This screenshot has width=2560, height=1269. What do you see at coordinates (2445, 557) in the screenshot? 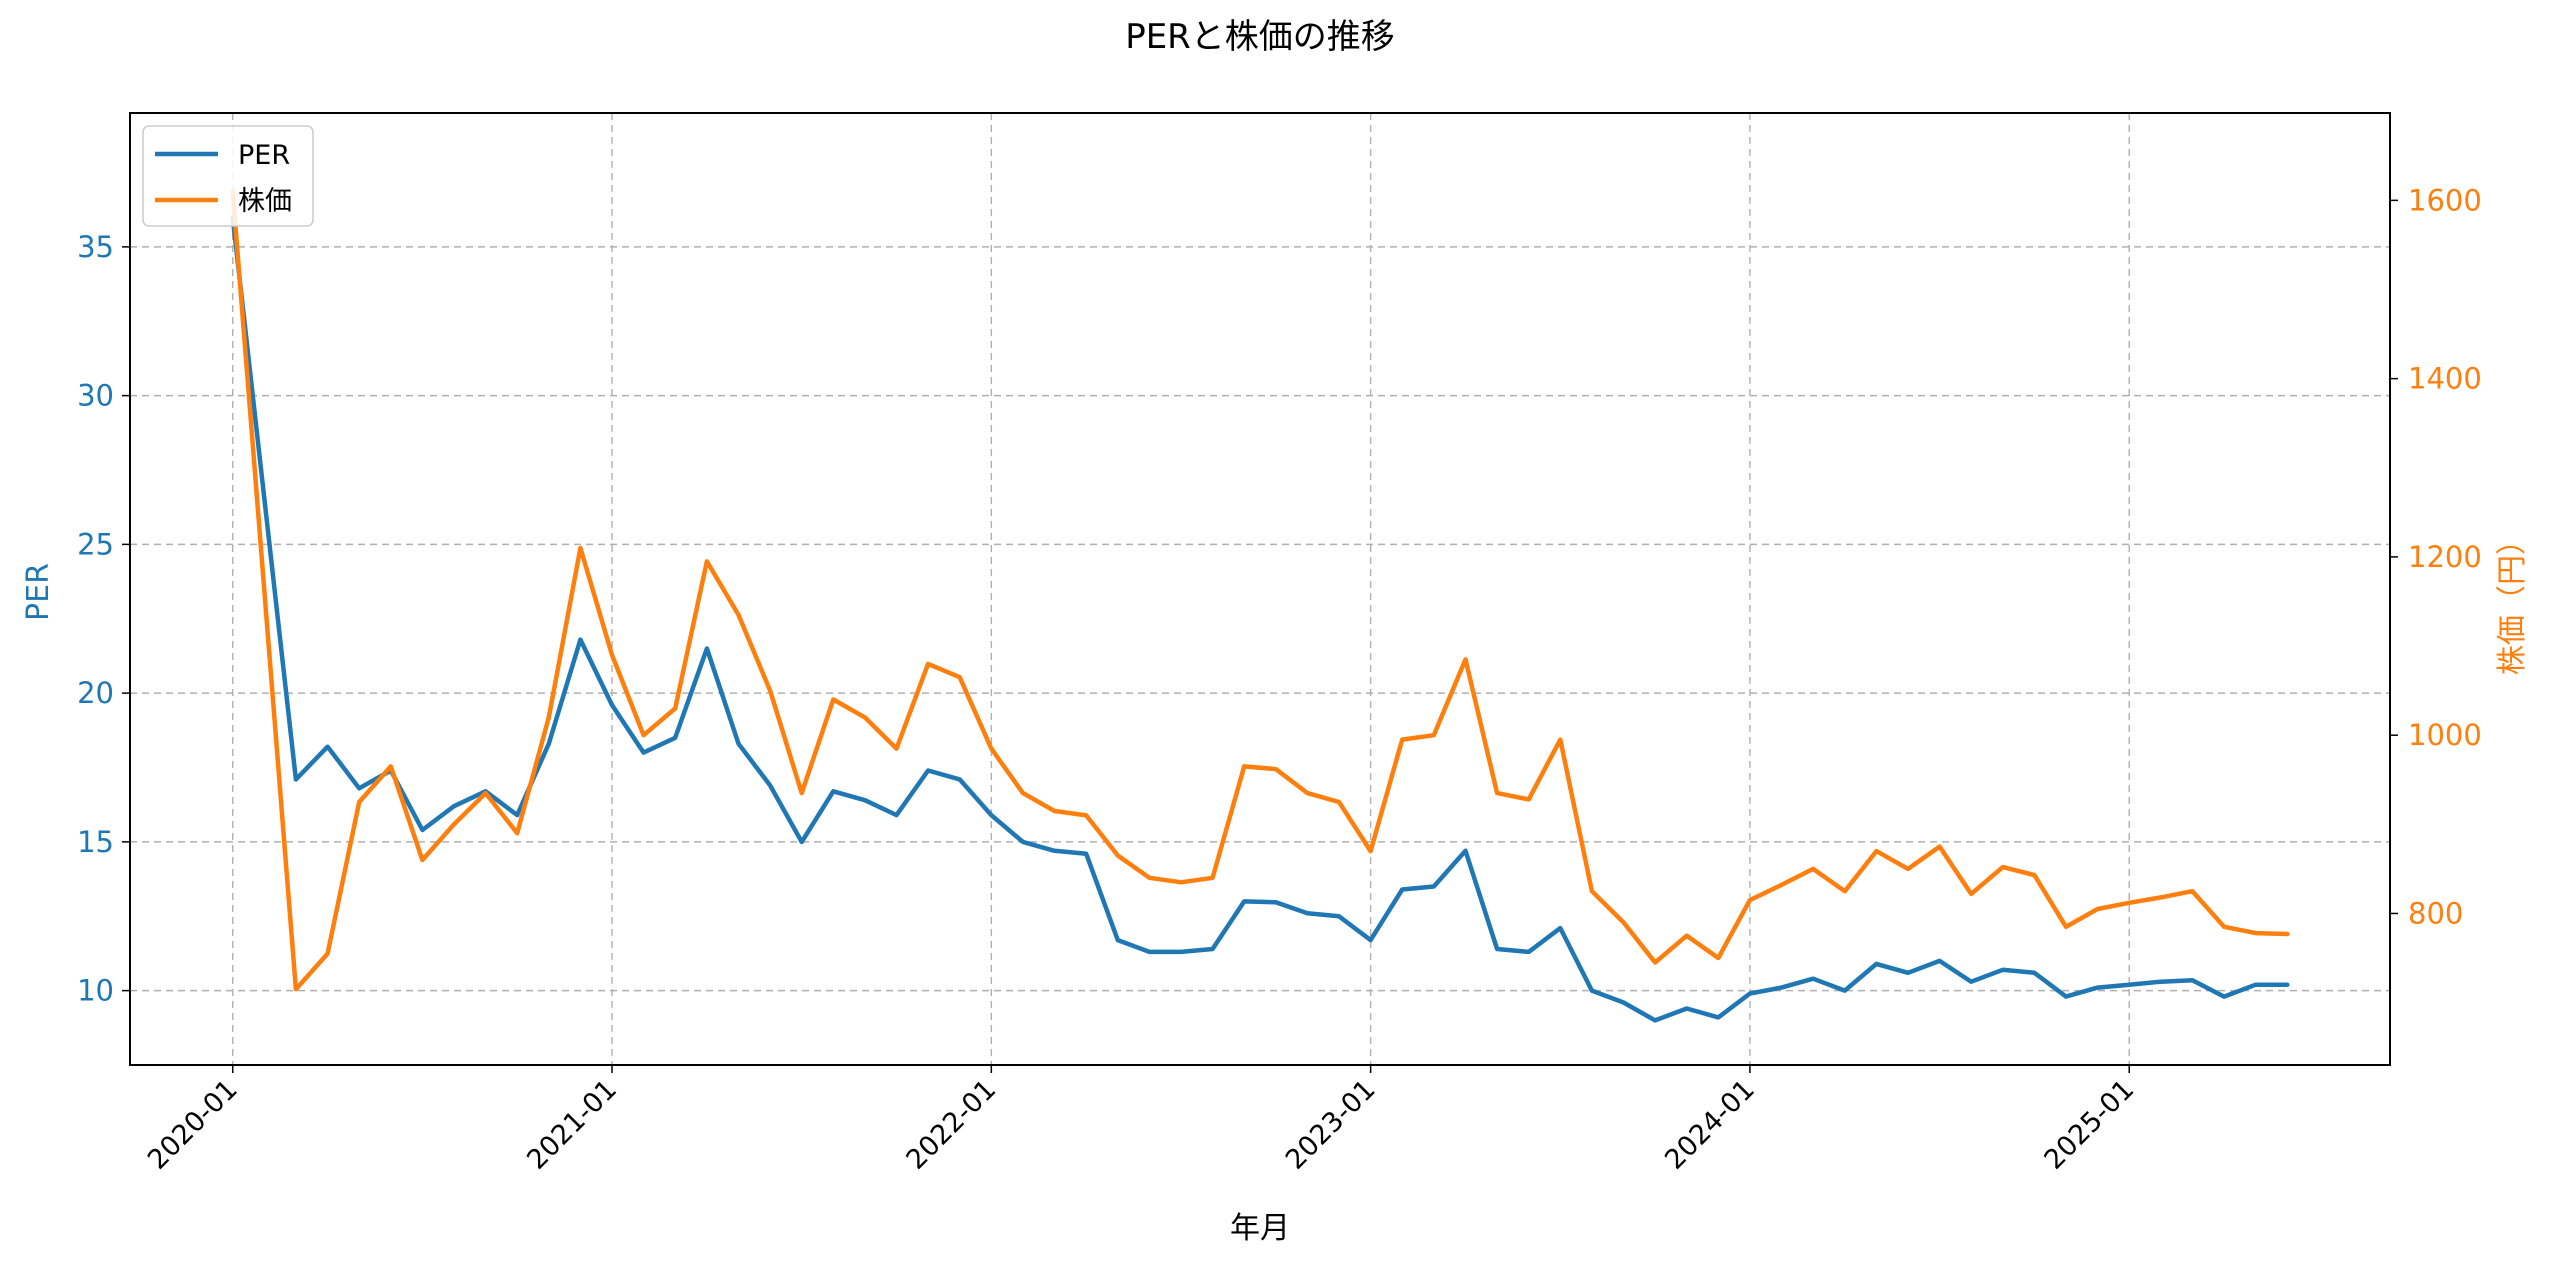
I see `right-tick-label: 1200` at bounding box center [2445, 557].